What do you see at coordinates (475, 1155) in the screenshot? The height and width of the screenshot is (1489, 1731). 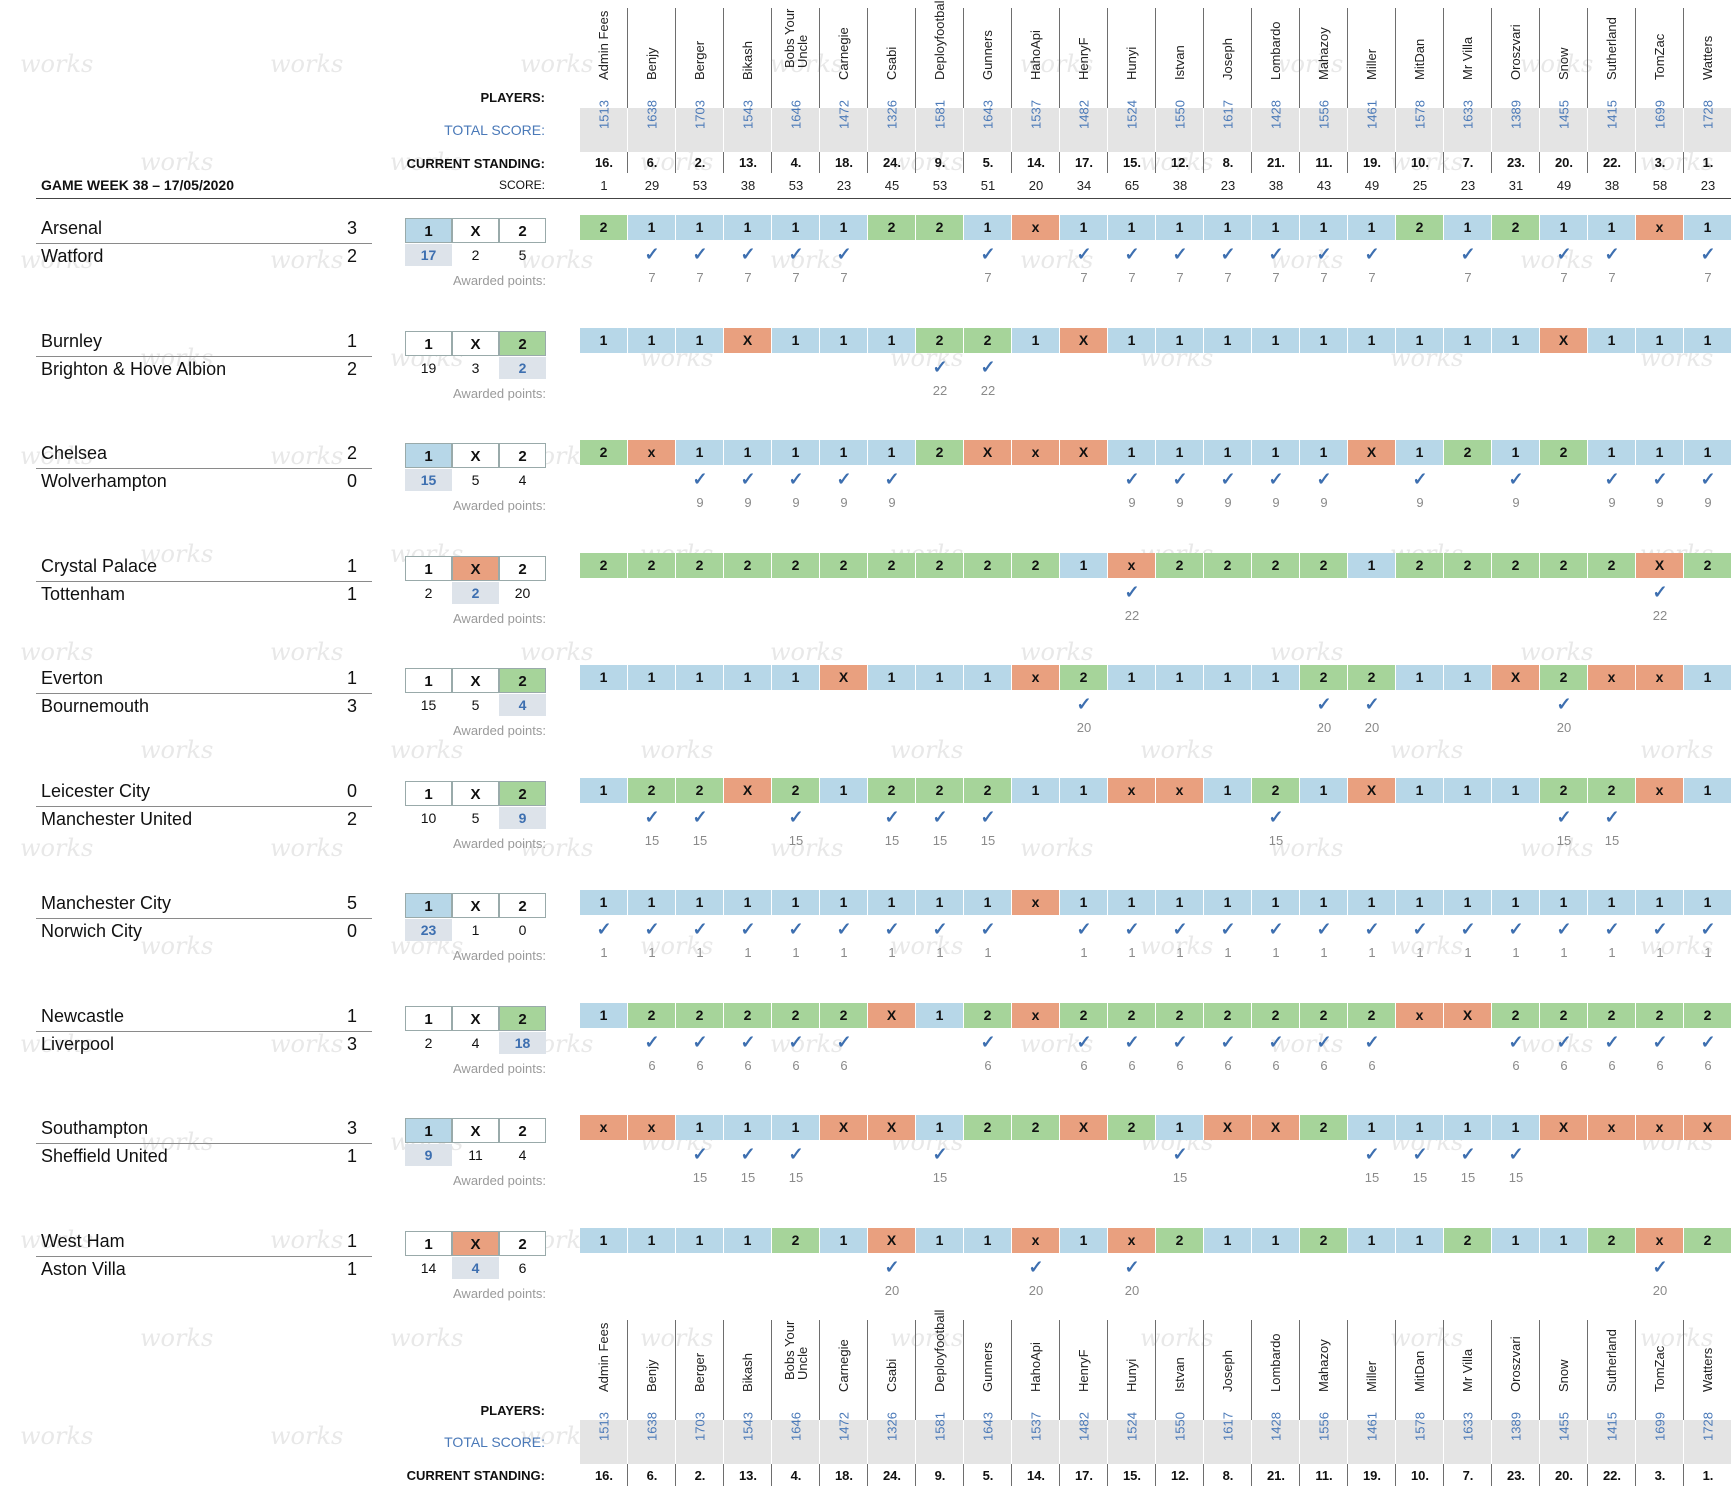 I see `outcome-count: 11` at bounding box center [475, 1155].